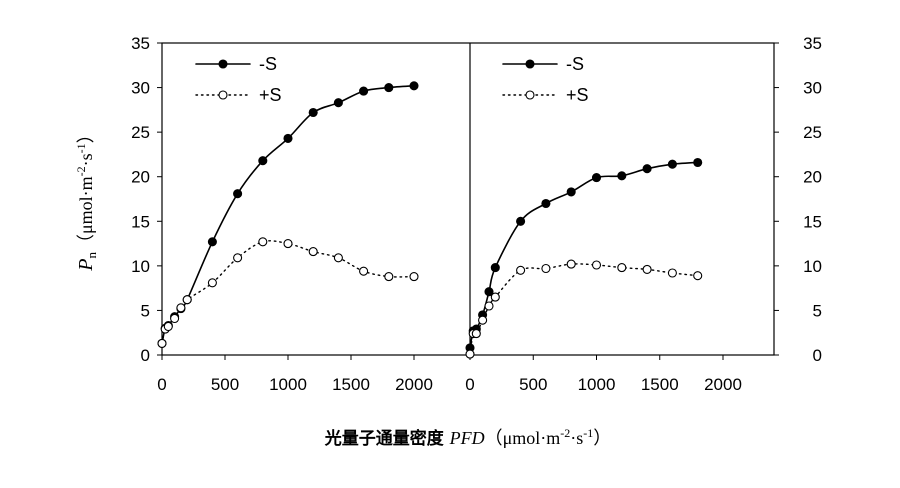  Describe the element at coordinates (140, 132) in the screenshot. I see `y-tick-label: 25` at that location.